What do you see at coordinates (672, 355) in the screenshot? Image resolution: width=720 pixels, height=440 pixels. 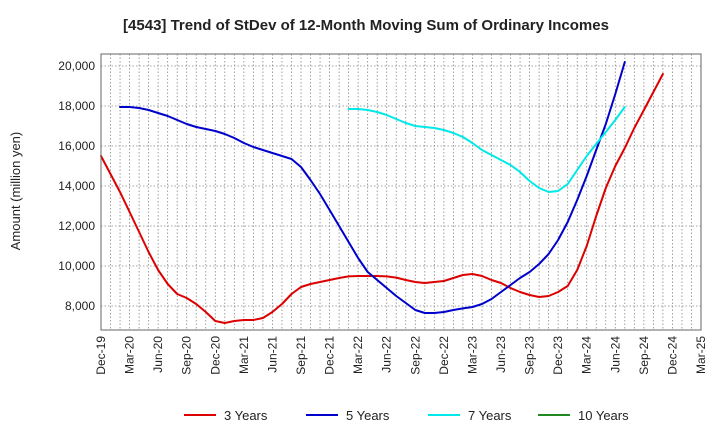 I see `x-tick-label: Dec-24` at bounding box center [672, 355].